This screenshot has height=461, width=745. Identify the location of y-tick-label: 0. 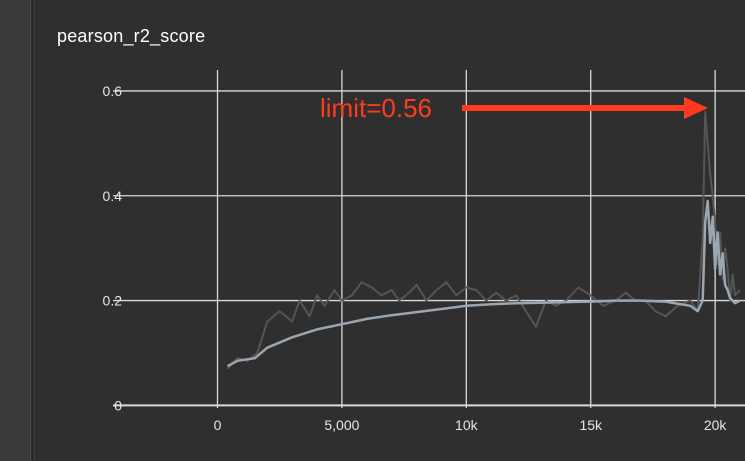
(118, 405).